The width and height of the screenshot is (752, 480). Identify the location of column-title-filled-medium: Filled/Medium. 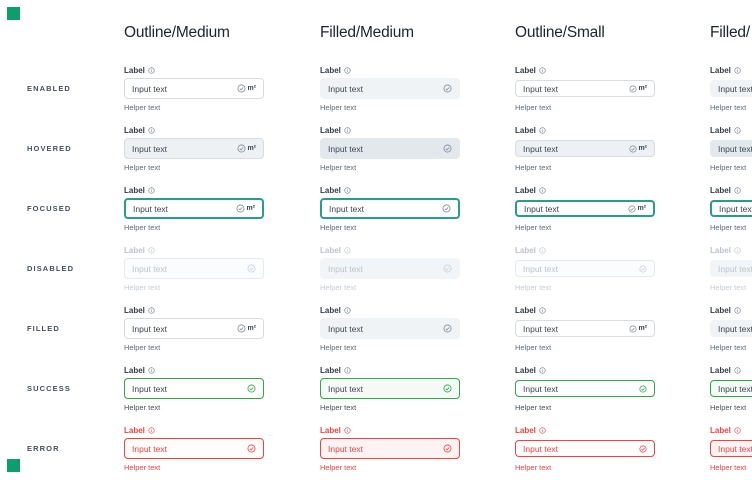
(367, 32).